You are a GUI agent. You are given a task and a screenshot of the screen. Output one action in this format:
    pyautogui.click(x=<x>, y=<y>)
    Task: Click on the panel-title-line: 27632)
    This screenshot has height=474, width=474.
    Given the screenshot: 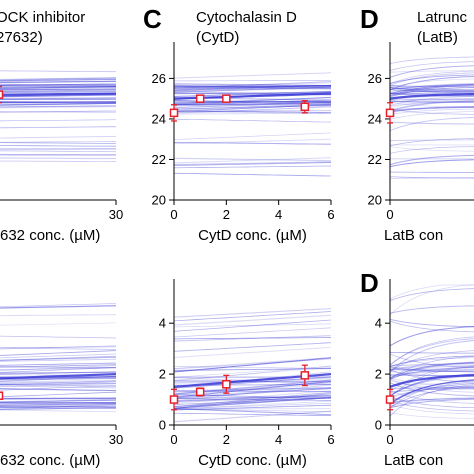 What is the action you would take?
    pyautogui.click(x=21, y=37)
    